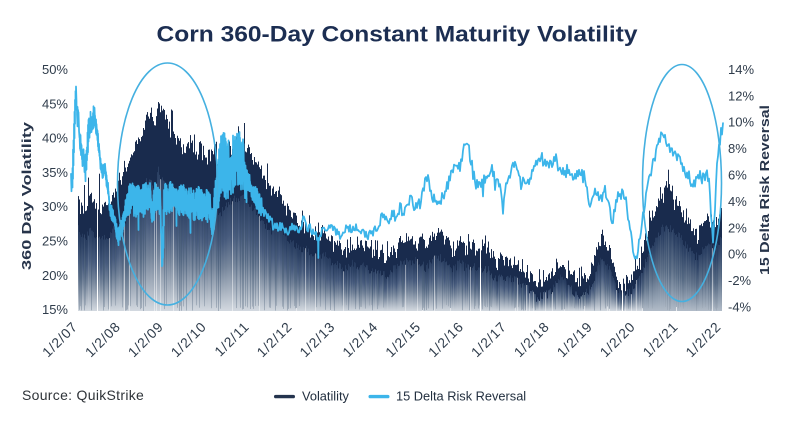  Describe the element at coordinates (740, 307) in the screenshot. I see `svg-text: -4%` at that location.